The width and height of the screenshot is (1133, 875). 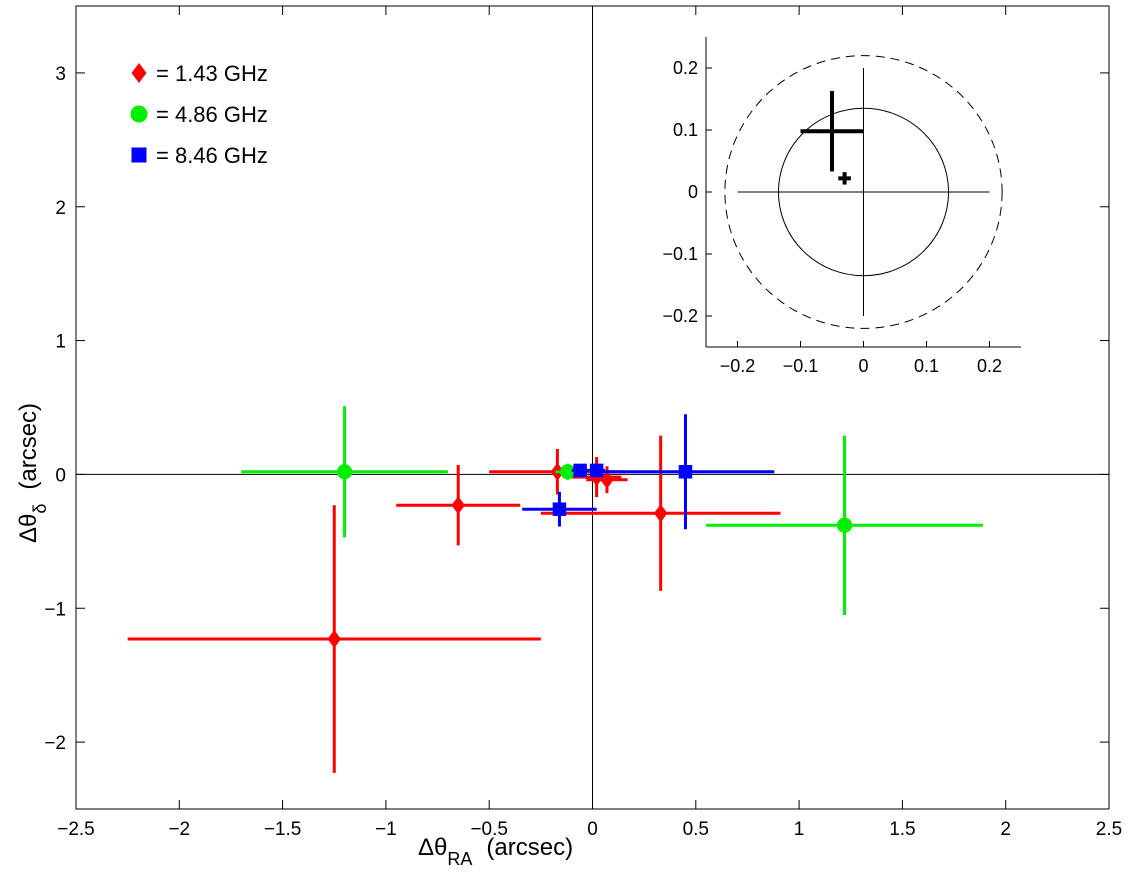 I want to click on y-axis-label: Δθδ (arcsec), so click(x=32, y=473).